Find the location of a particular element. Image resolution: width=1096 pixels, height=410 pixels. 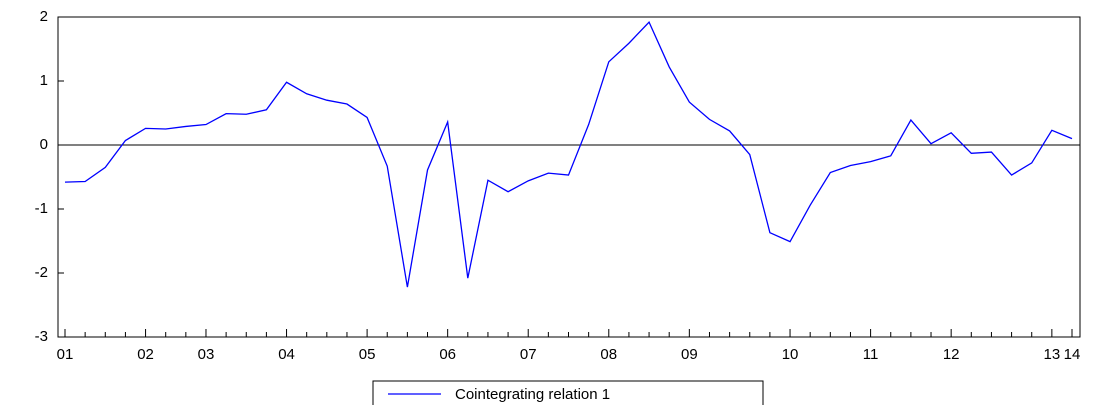

legend-label: Cointegrating relation 1 is located at coordinates (532, 394).